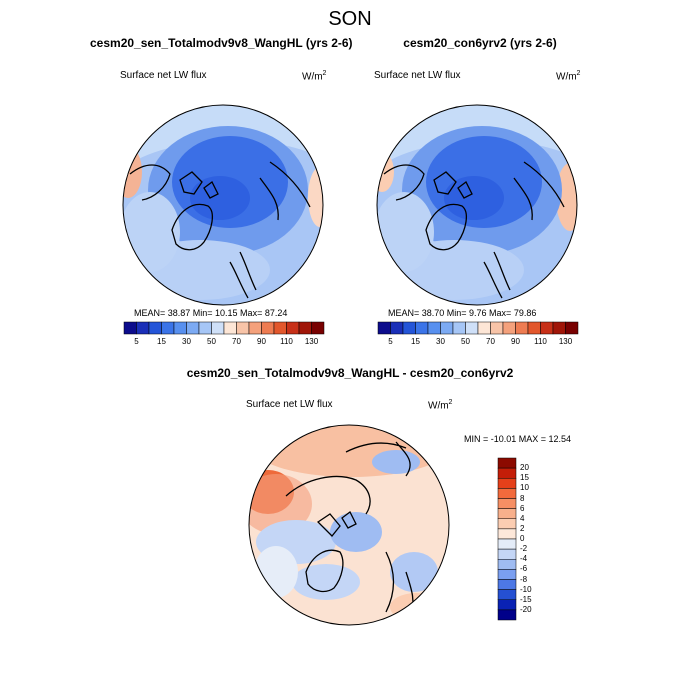 The height and width of the screenshot is (700, 700). Describe the element at coordinates (385, 172) in the screenshot. I see `warm-patch-west` at that location.